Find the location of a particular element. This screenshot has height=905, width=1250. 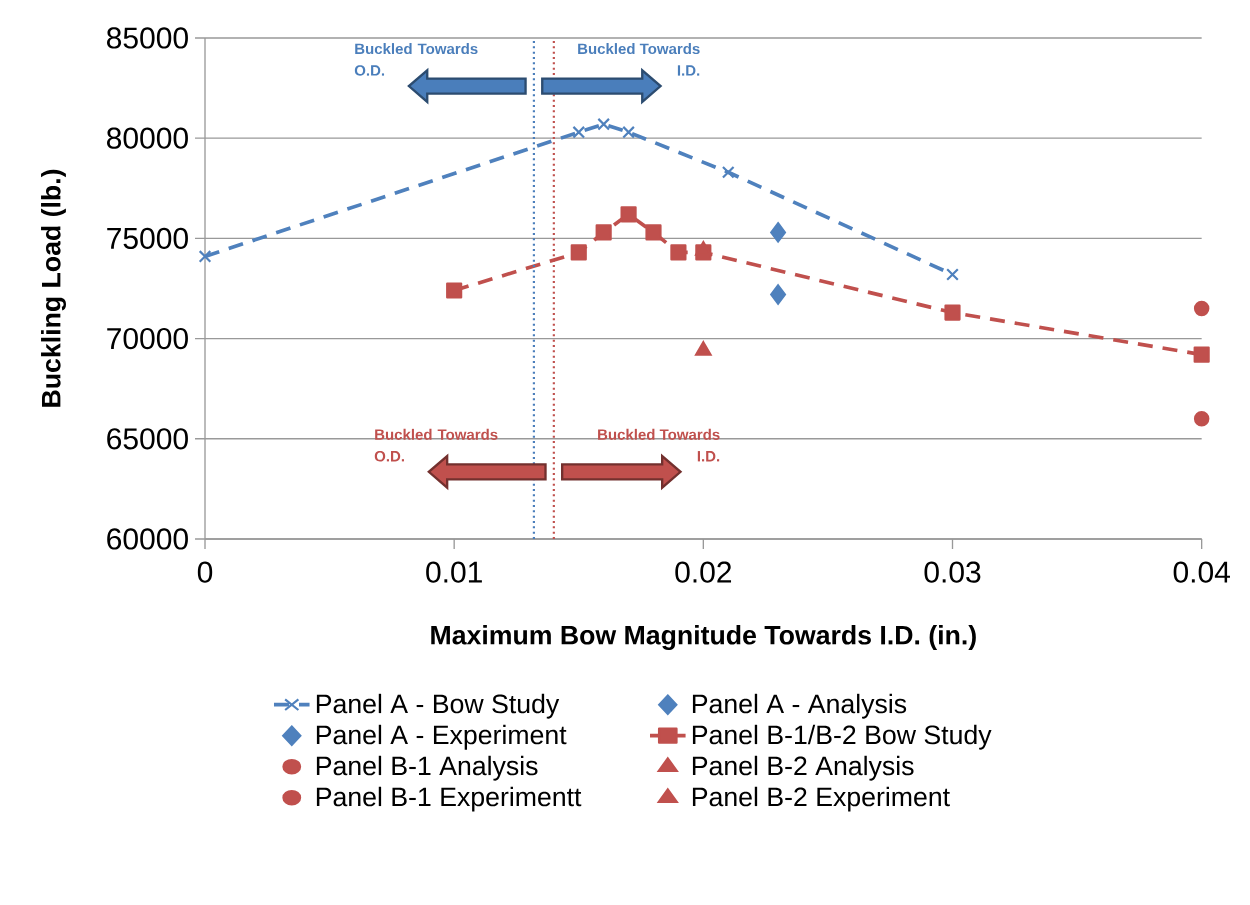

legend-label: Panel B-2 Experiment is located at coordinates (821, 799).